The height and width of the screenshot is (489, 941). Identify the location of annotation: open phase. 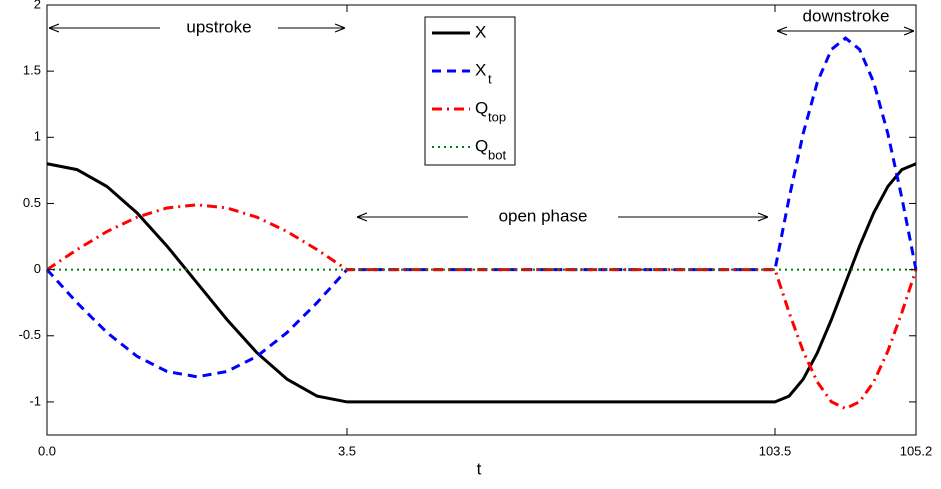
(543, 215).